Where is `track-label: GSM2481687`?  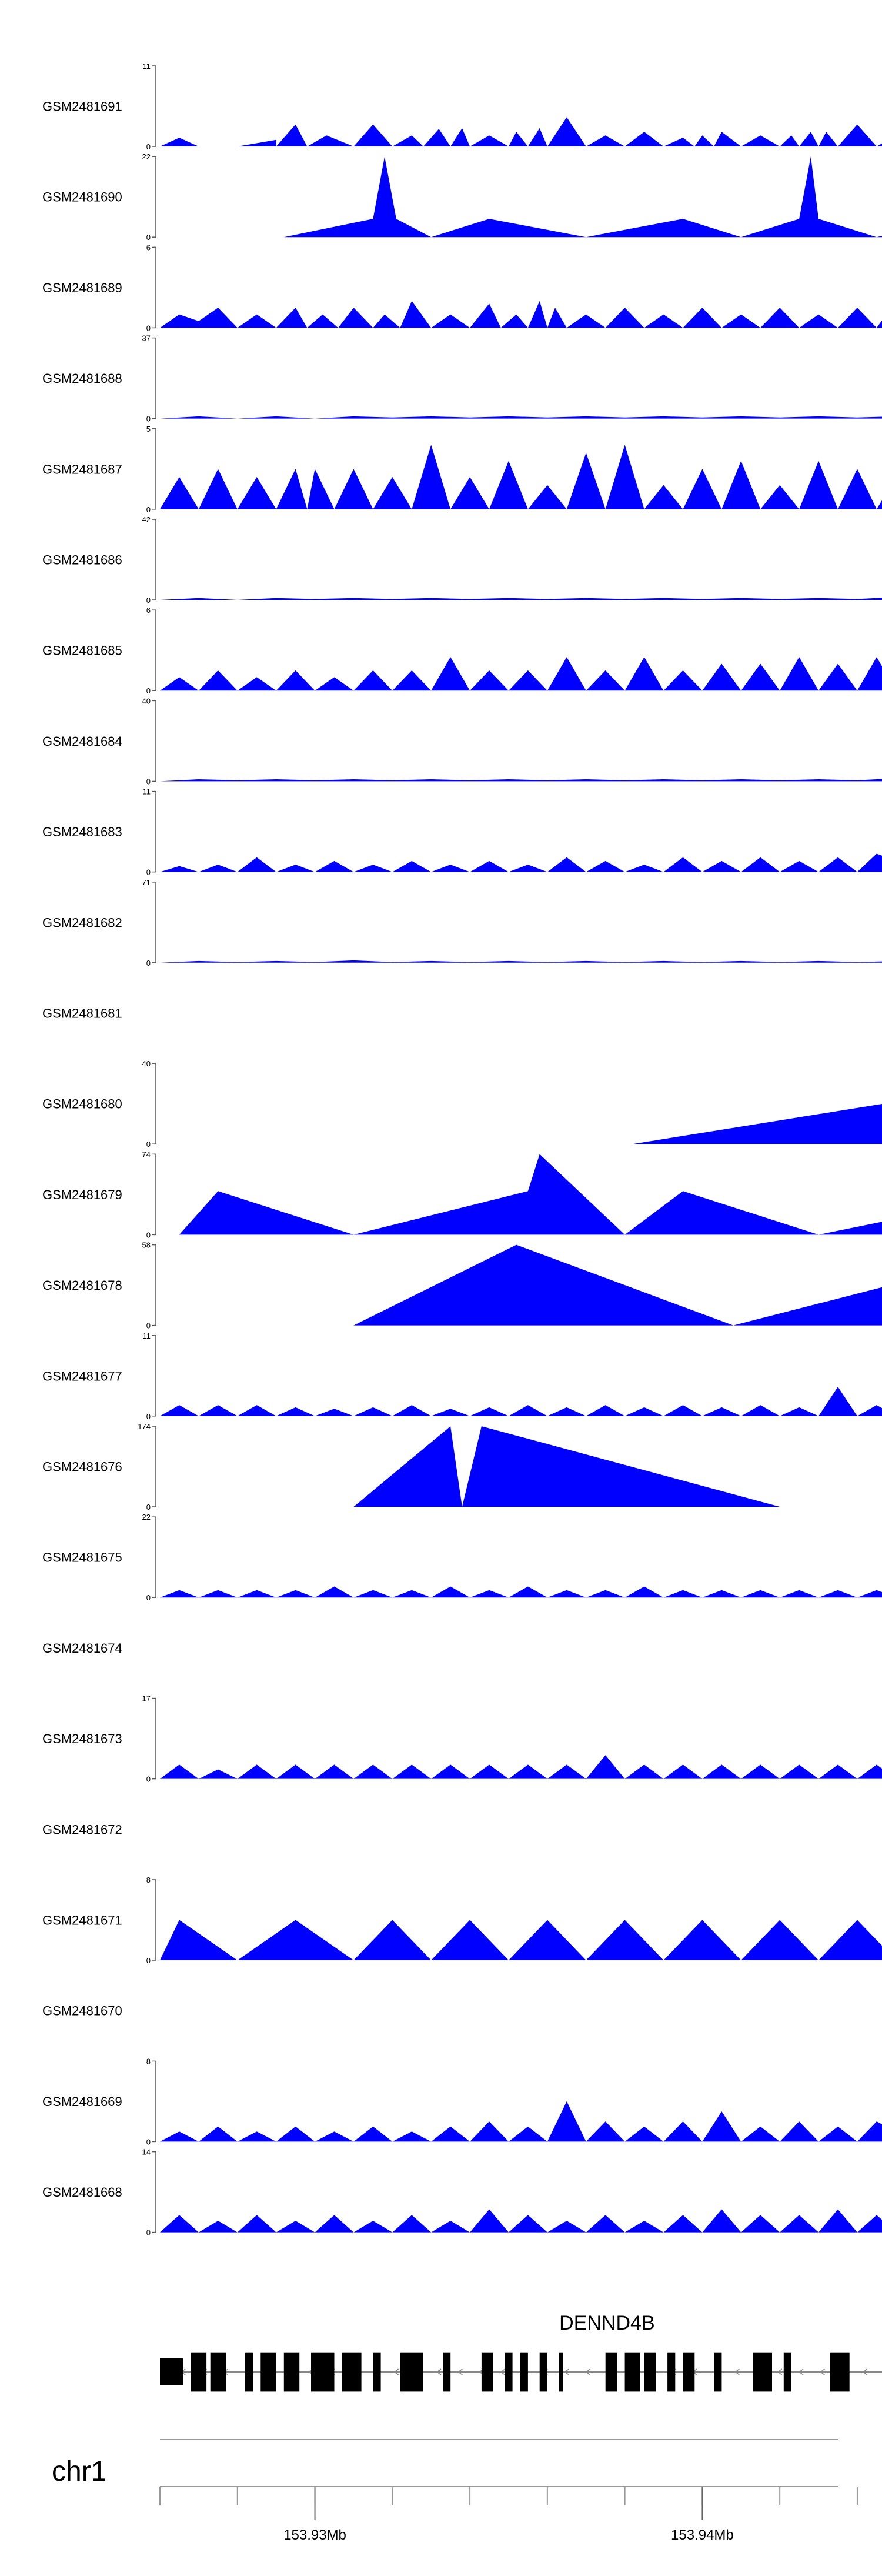
track-label: GSM2481687 is located at coordinates (82, 469).